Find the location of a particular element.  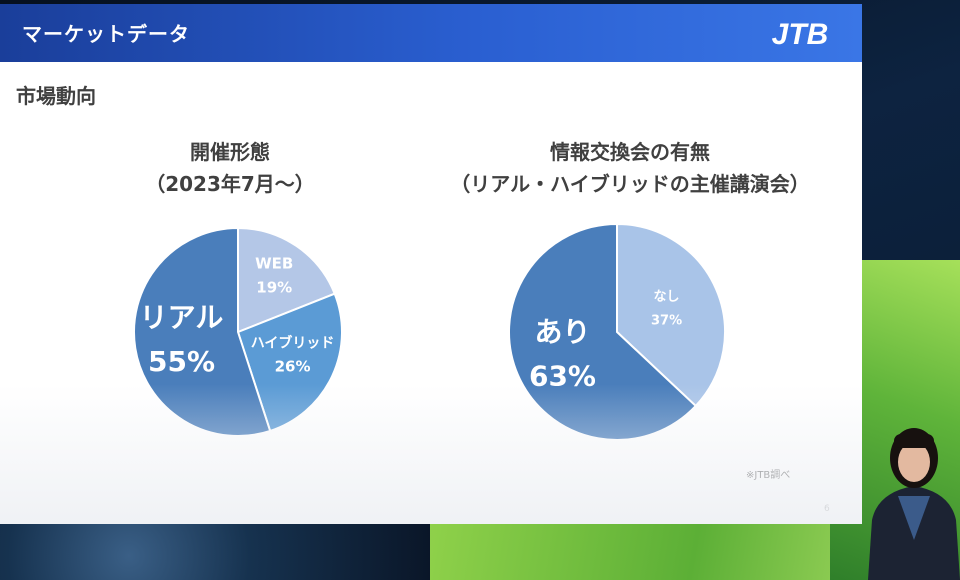

right-pie-label-0-name: なし is located at coordinates (667, 297).